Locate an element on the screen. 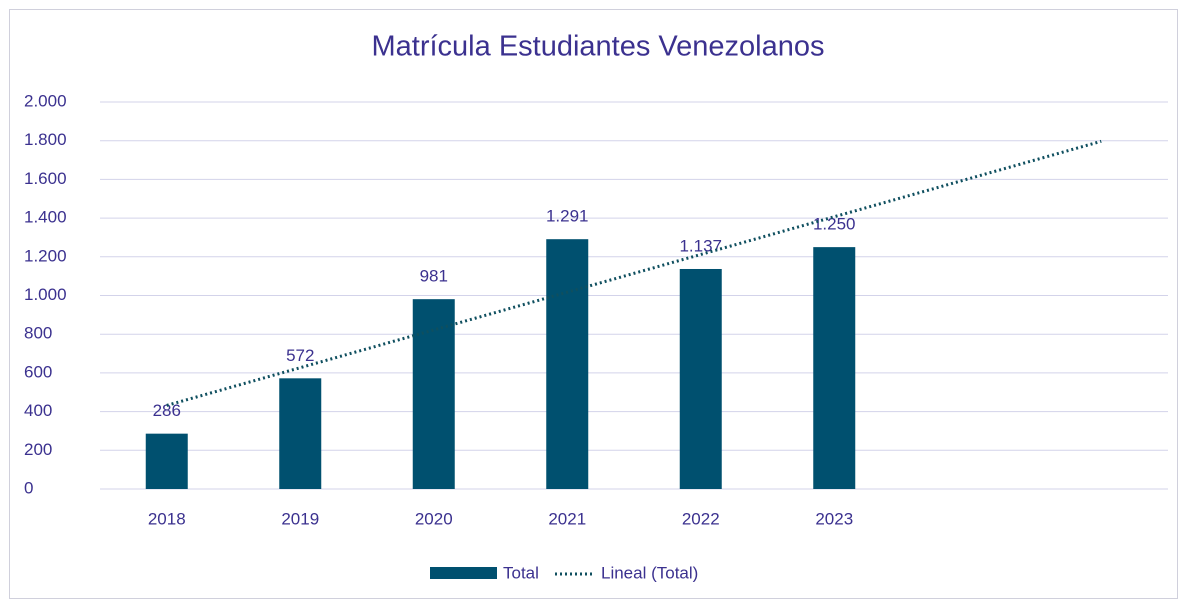 The width and height of the screenshot is (1188, 607). x-tick-label: 2022 is located at coordinates (701, 518).